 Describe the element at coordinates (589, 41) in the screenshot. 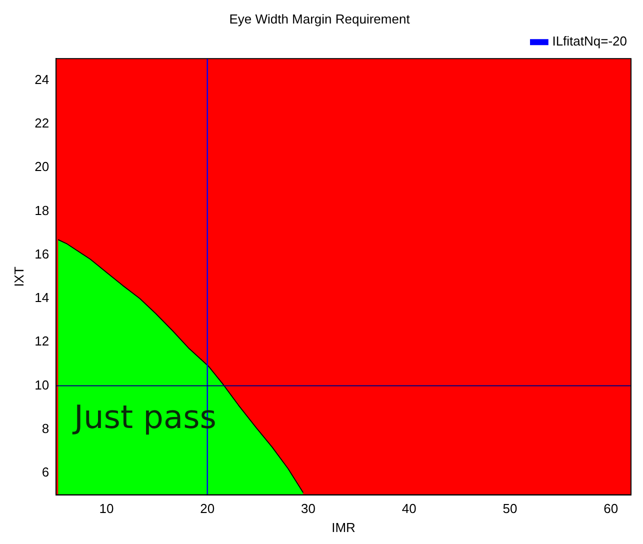

I see `legend-label: ILfitatNq=-20` at that location.